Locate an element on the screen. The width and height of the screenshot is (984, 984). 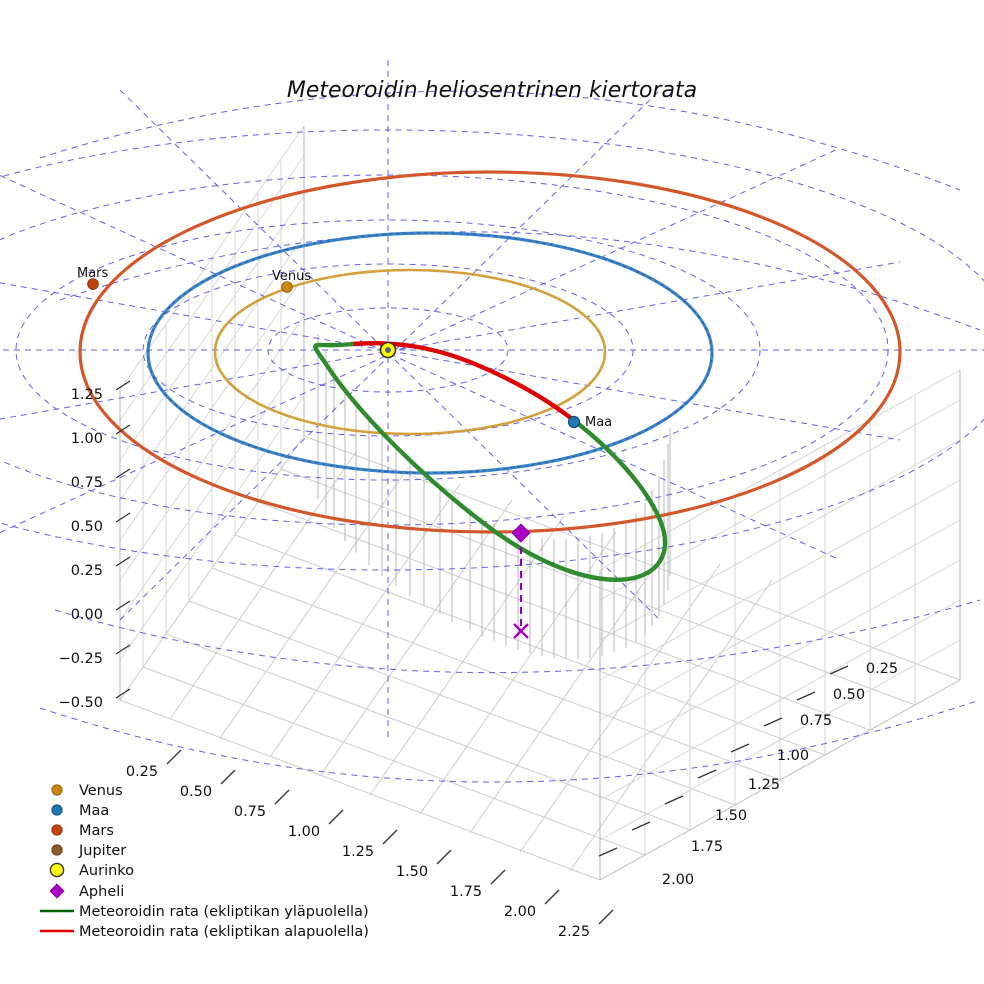
xr-tick-7: 2.00 is located at coordinates (678, 880).